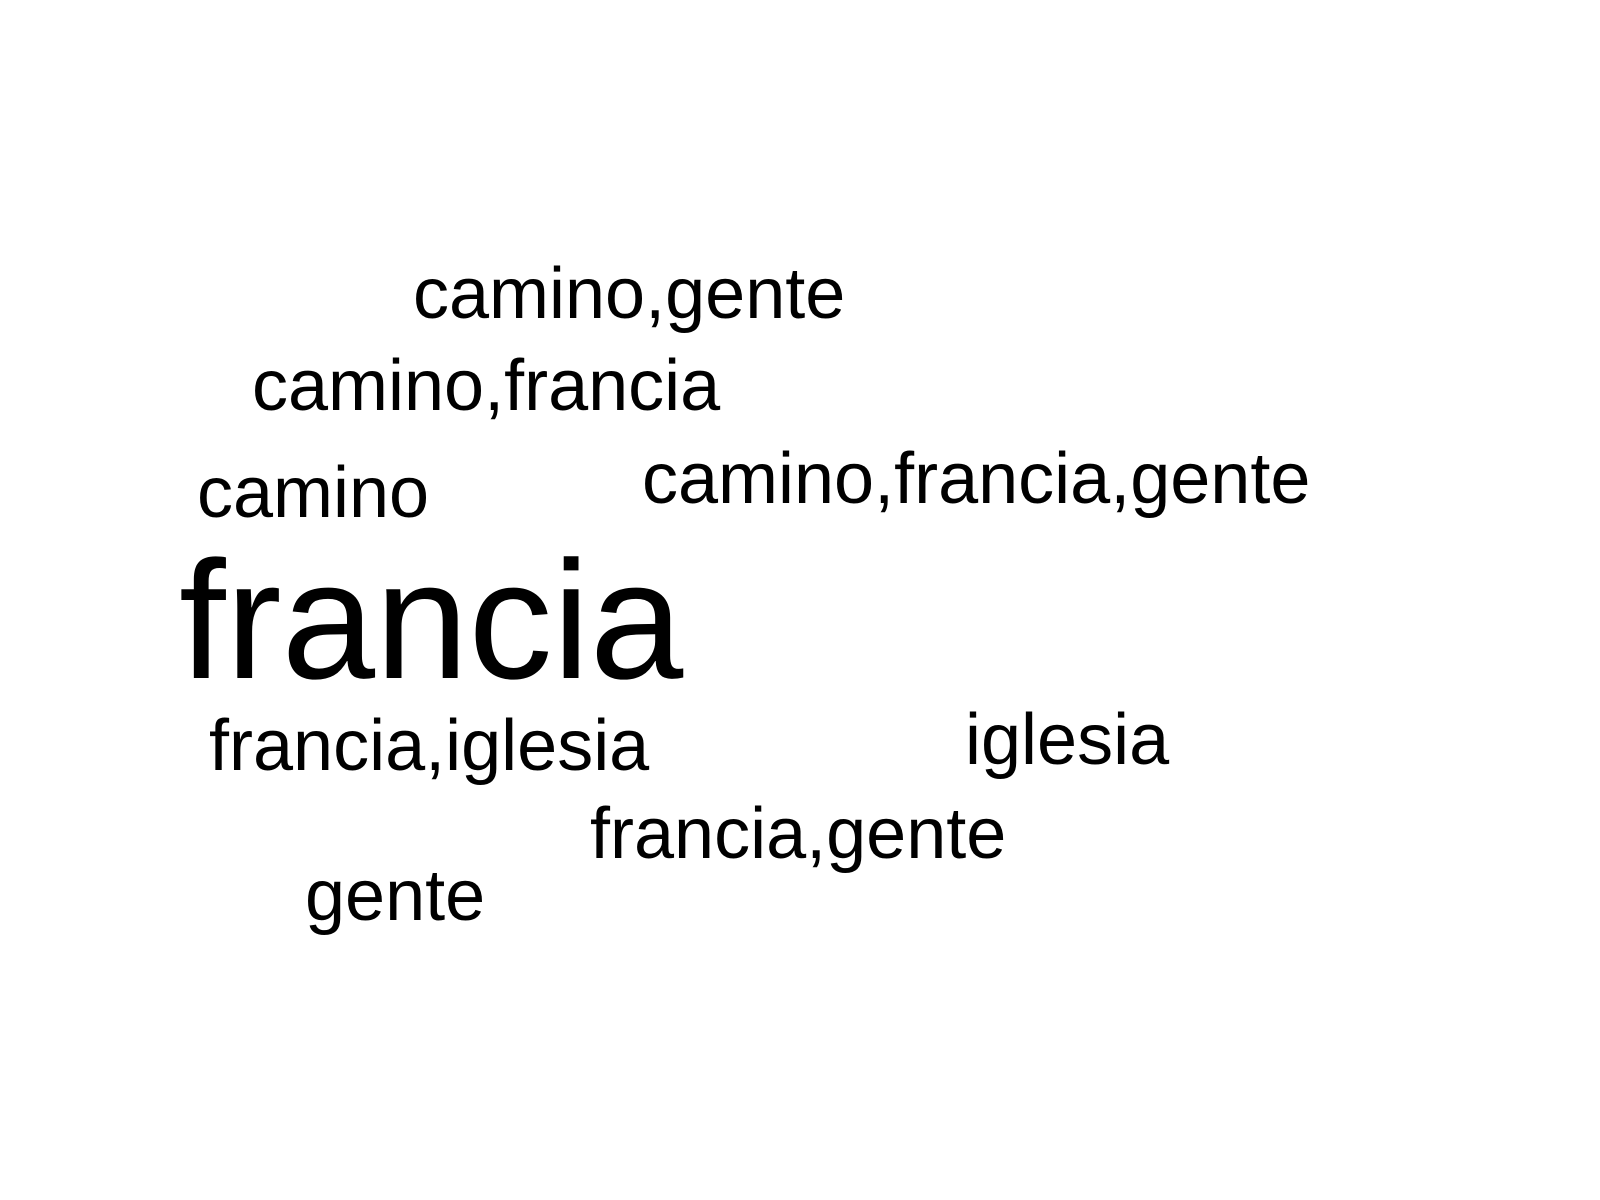 The height and width of the screenshot is (1200, 1600). What do you see at coordinates (798, 834) in the screenshot?
I see `word-francia-gente: francia,gente` at bounding box center [798, 834].